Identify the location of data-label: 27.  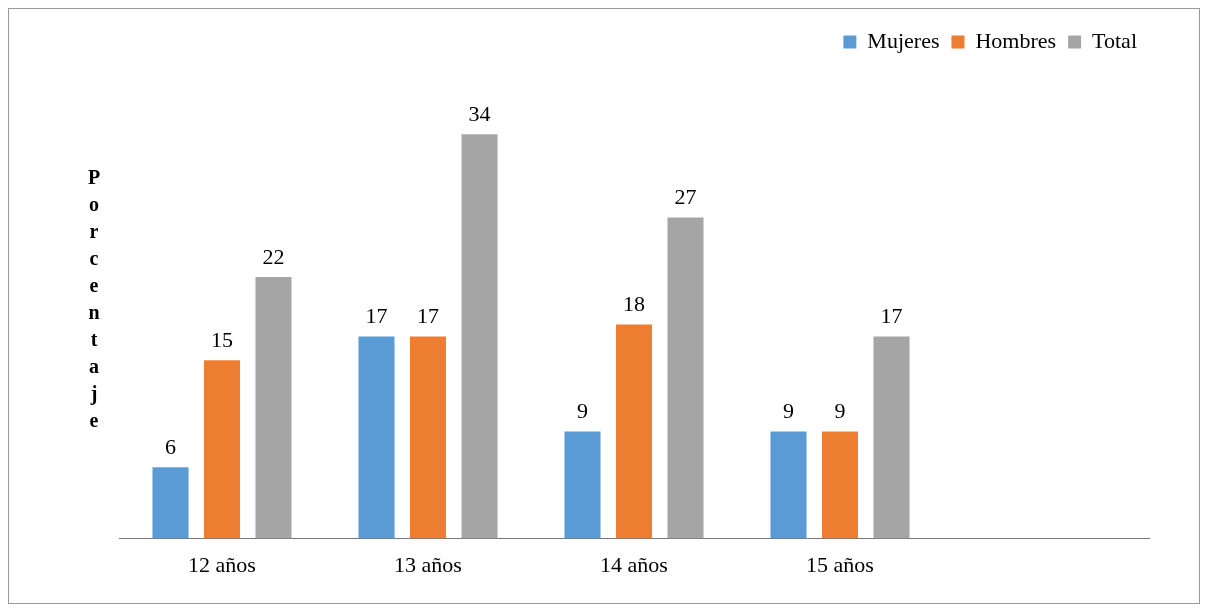
(685, 197).